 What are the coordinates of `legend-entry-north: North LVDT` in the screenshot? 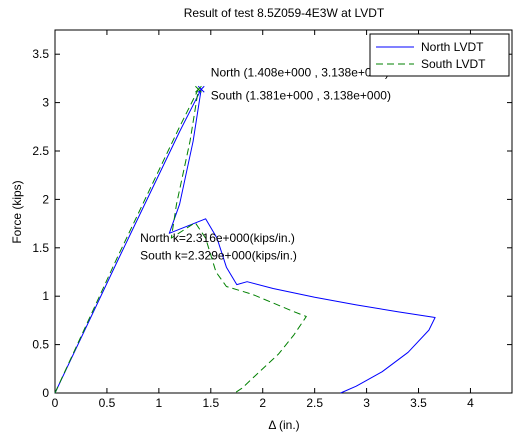 It's located at (452, 47).